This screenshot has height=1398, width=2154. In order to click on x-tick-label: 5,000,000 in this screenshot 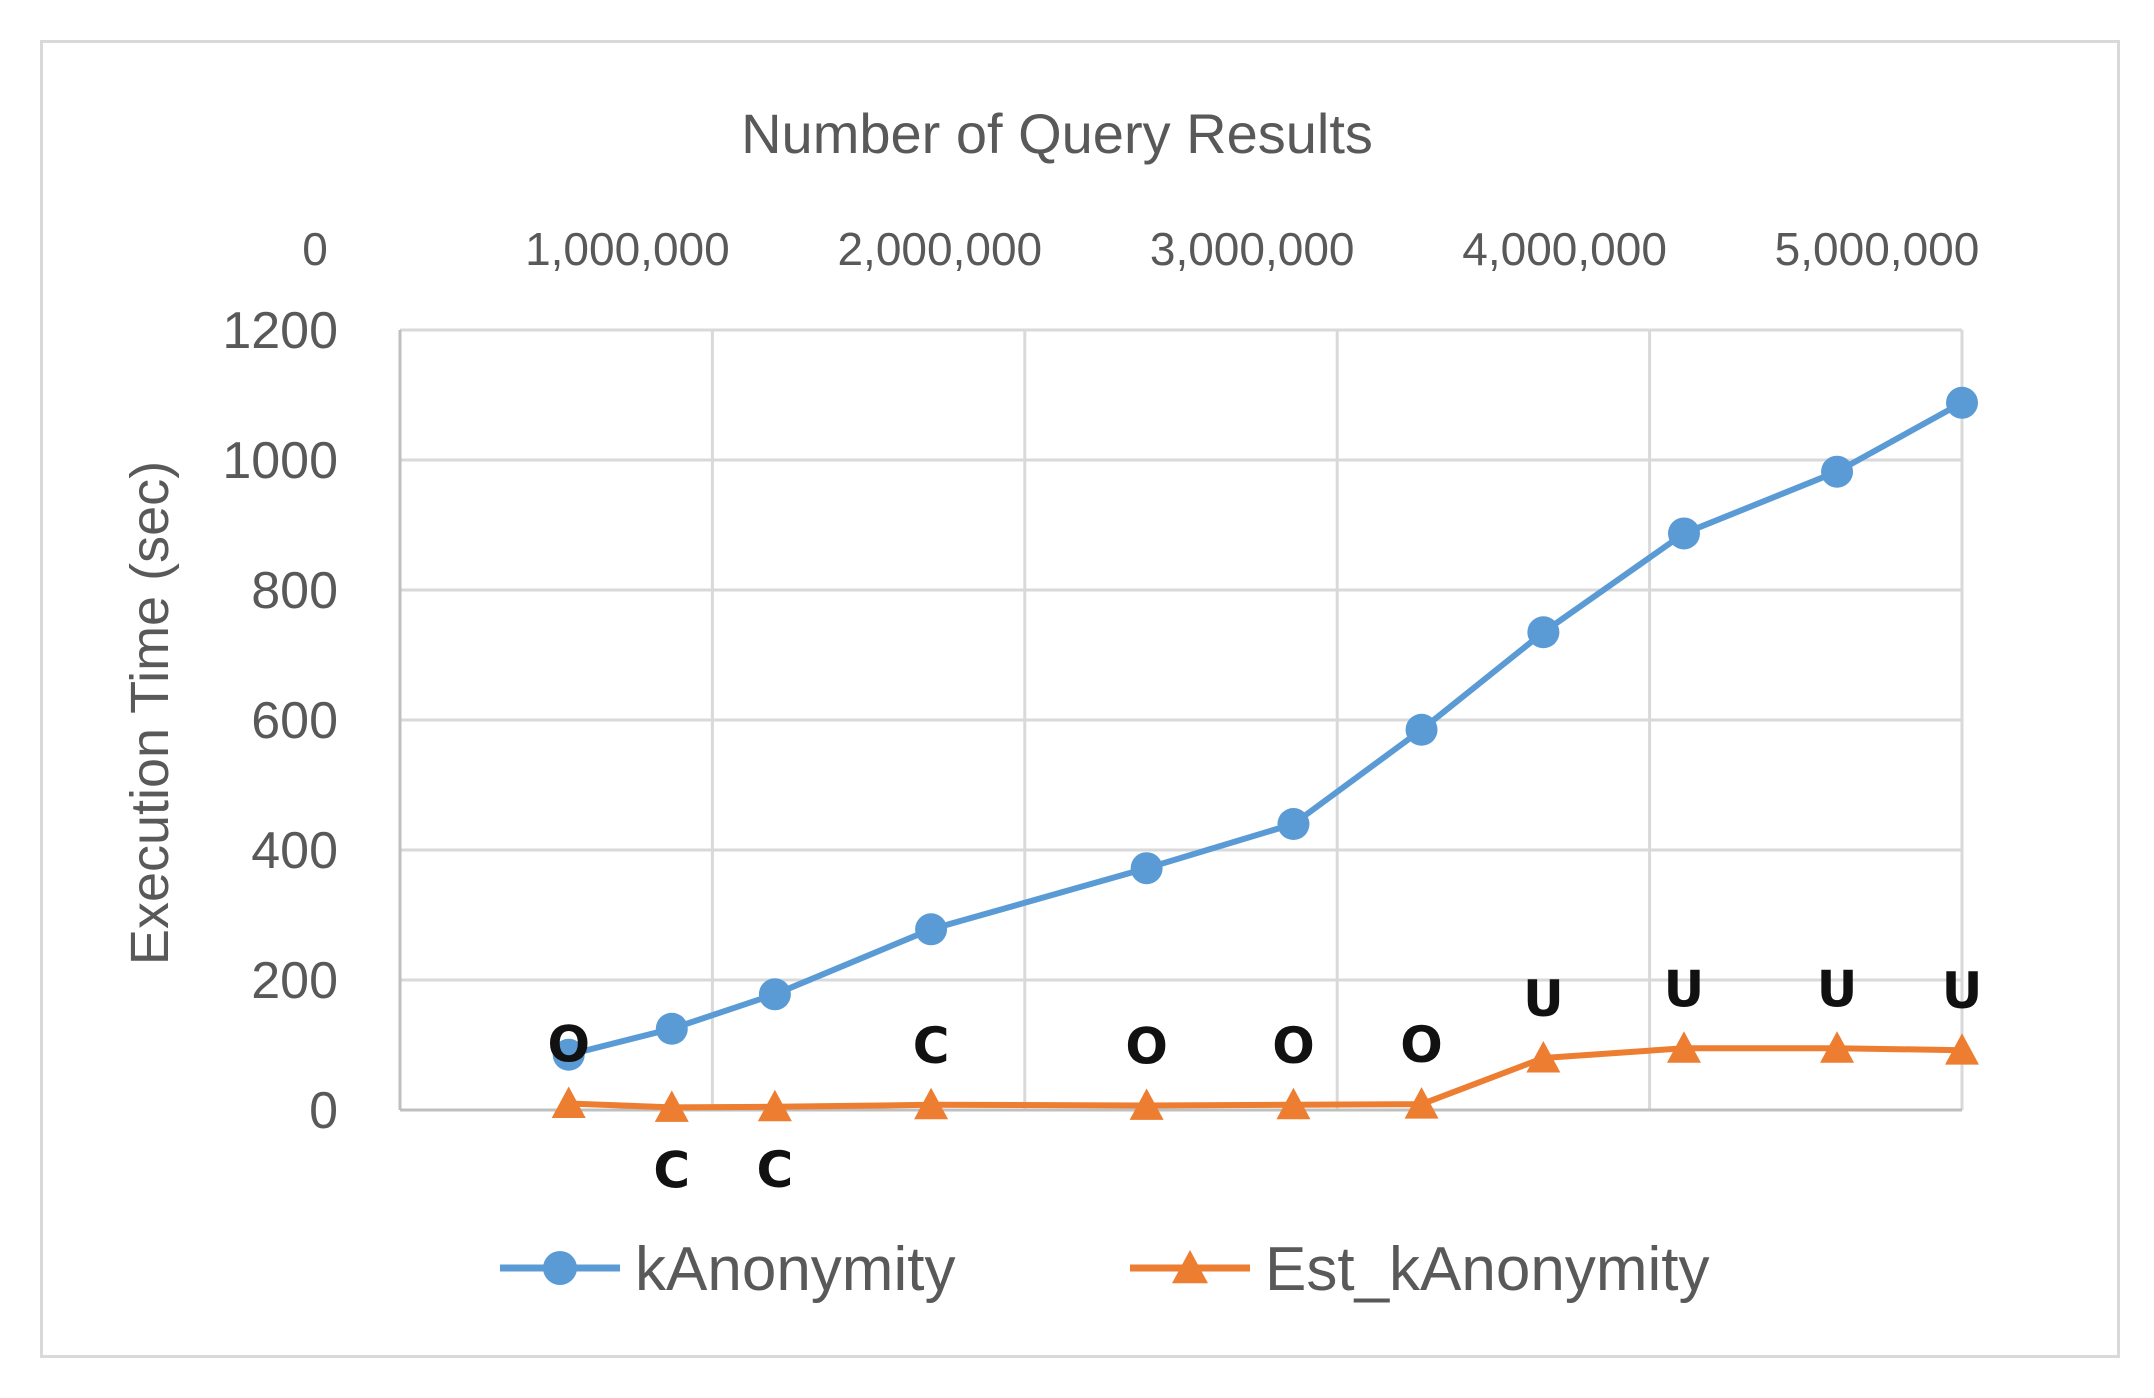, I will do `click(1877, 249)`.